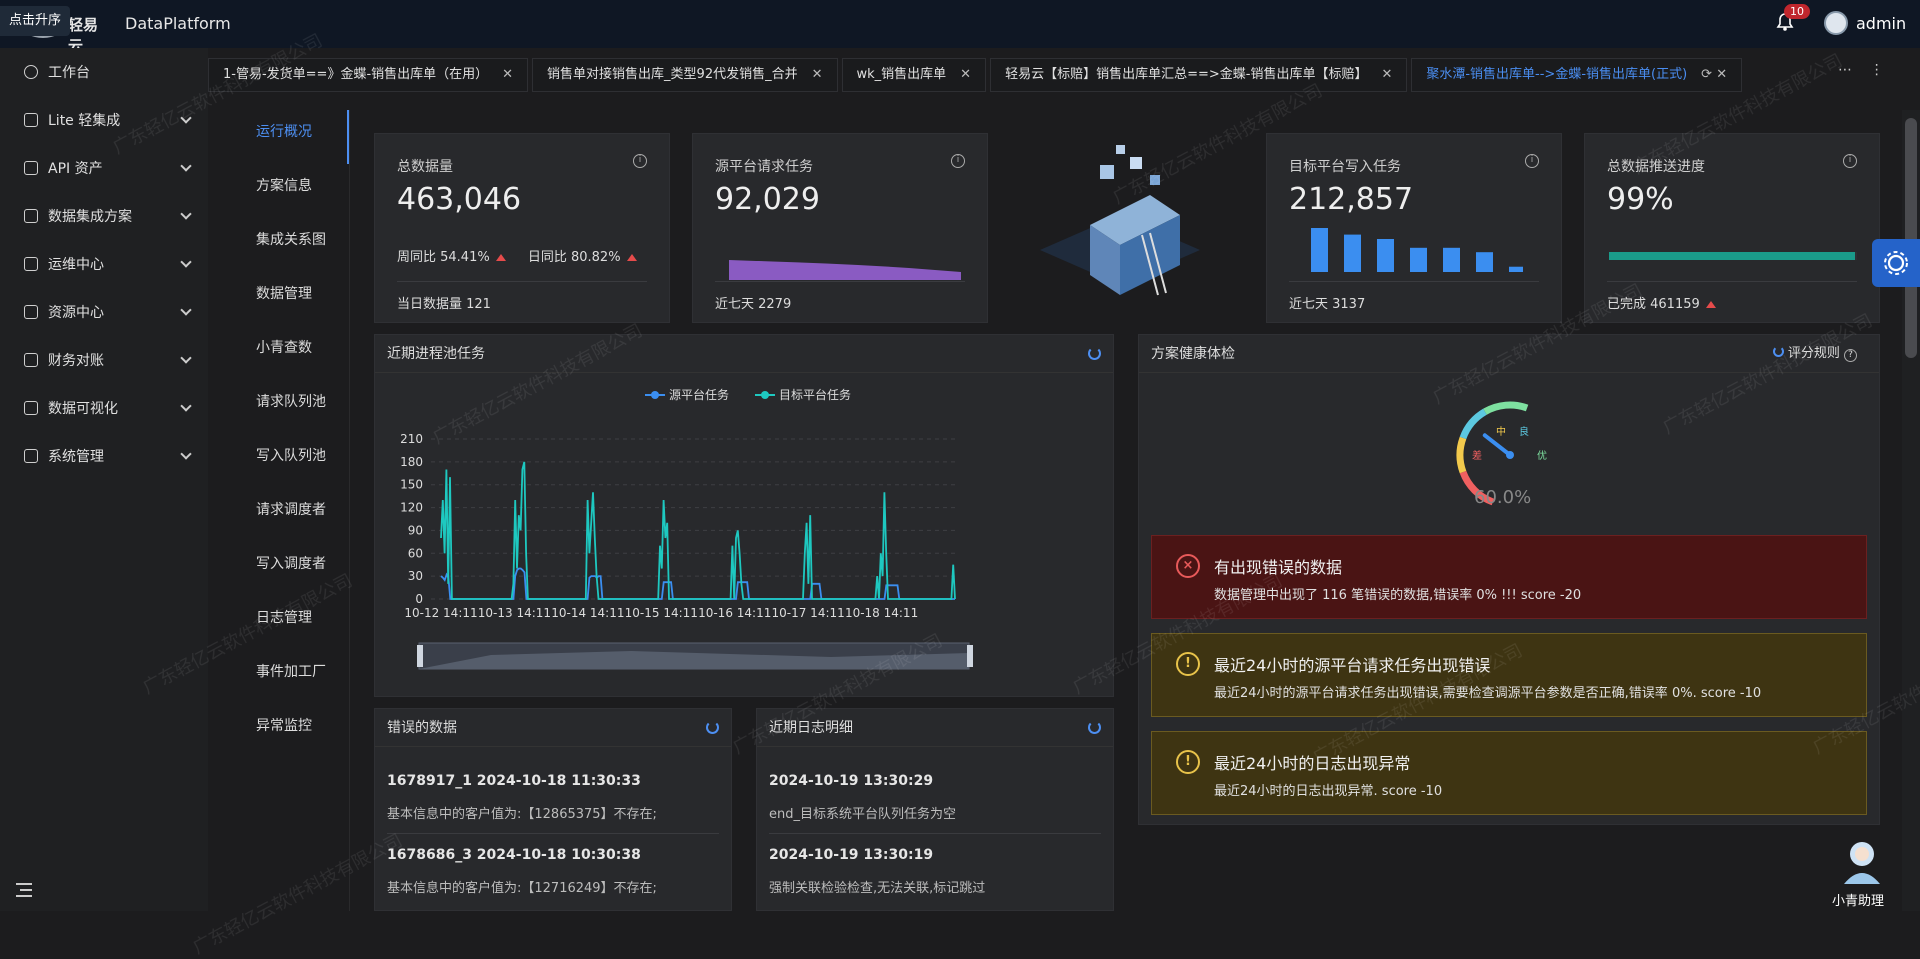 The width and height of the screenshot is (1920, 959). What do you see at coordinates (284, 726) in the screenshot?
I see `subnav-item-11: 异常监控` at bounding box center [284, 726].